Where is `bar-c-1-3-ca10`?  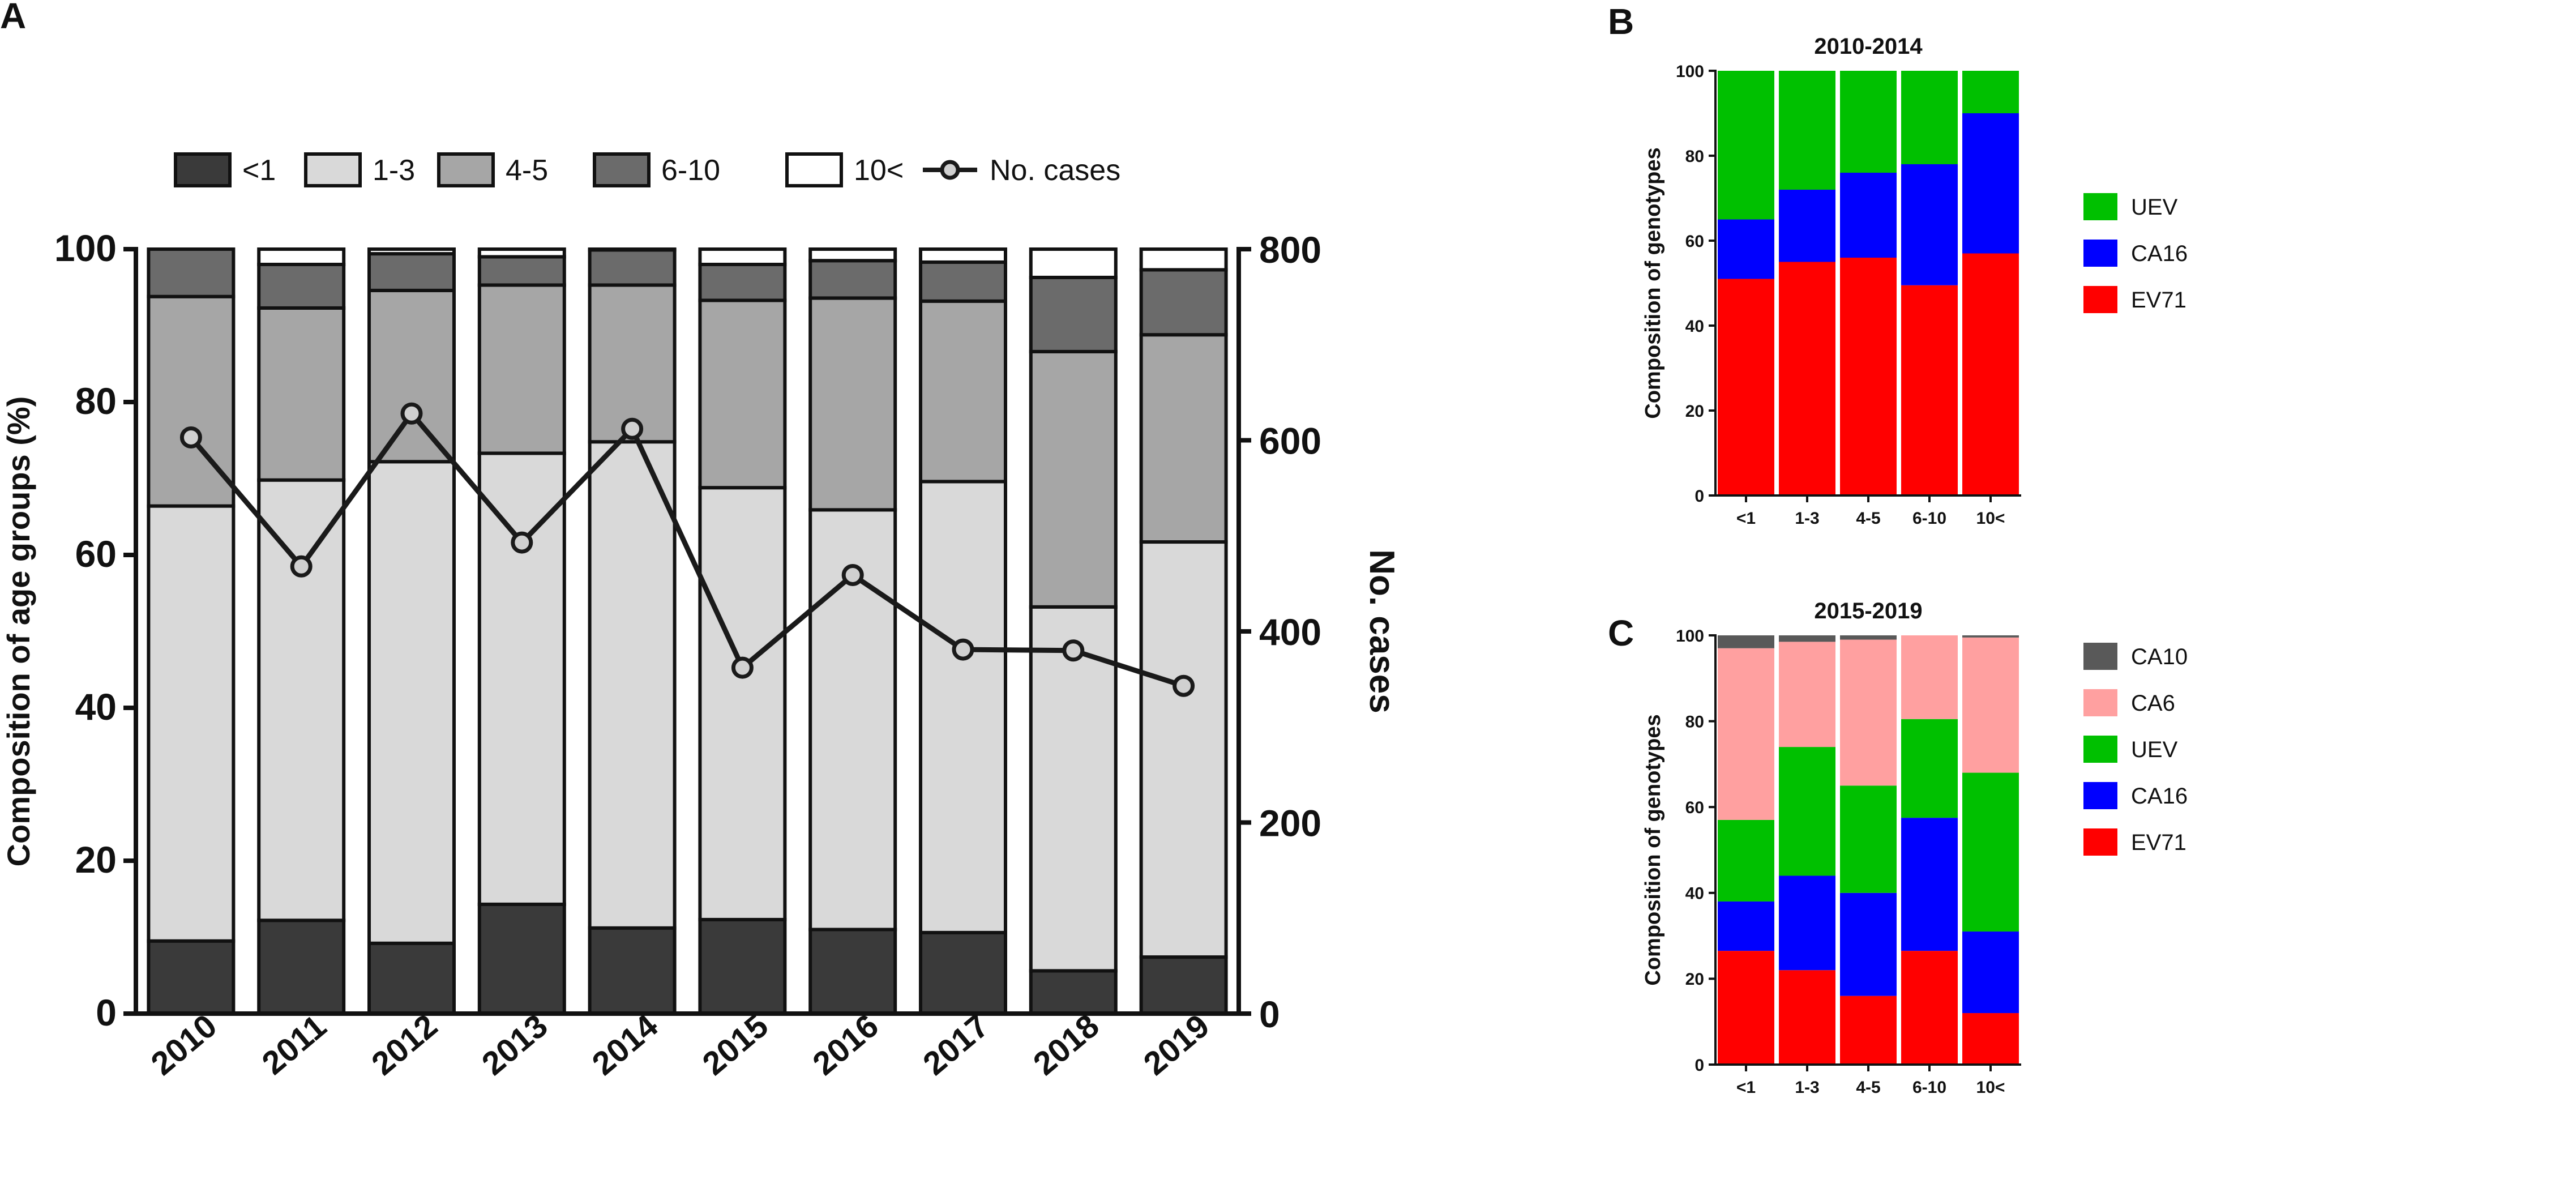 bar-c-1-3-ca10 is located at coordinates (1807, 638).